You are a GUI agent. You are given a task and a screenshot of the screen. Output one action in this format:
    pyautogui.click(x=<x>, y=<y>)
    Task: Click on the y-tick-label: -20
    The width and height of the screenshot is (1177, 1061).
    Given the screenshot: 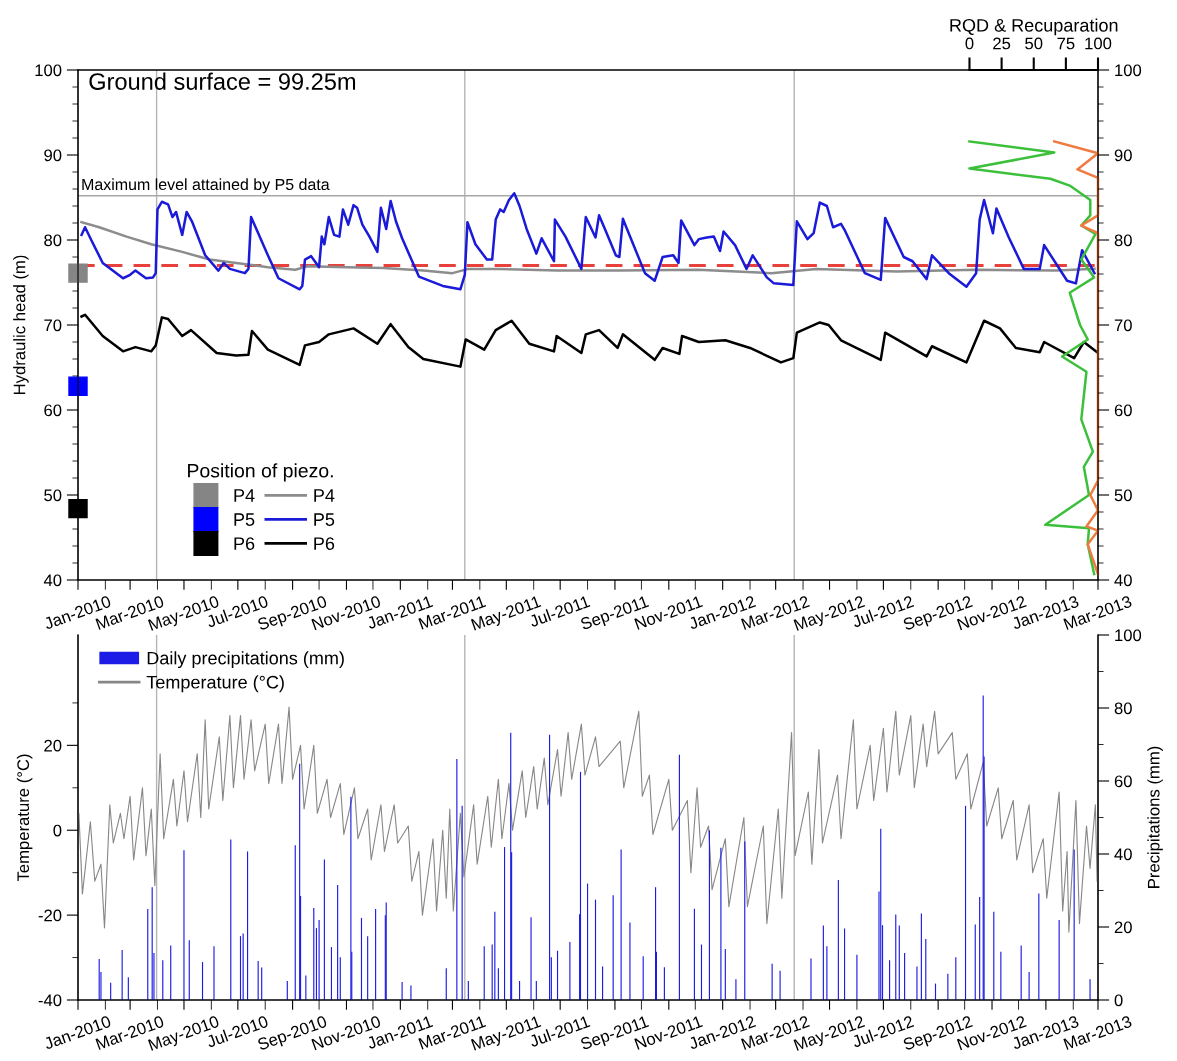 What is the action you would take?
    pyautogui.click(x=50, y=915)
    